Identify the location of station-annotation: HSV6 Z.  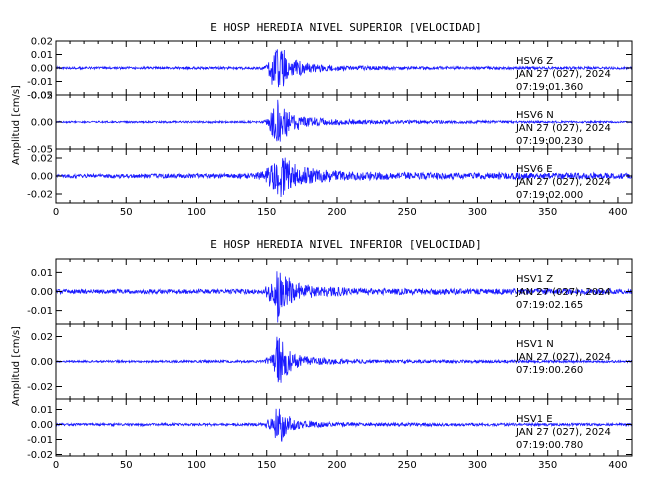
(534, 61).